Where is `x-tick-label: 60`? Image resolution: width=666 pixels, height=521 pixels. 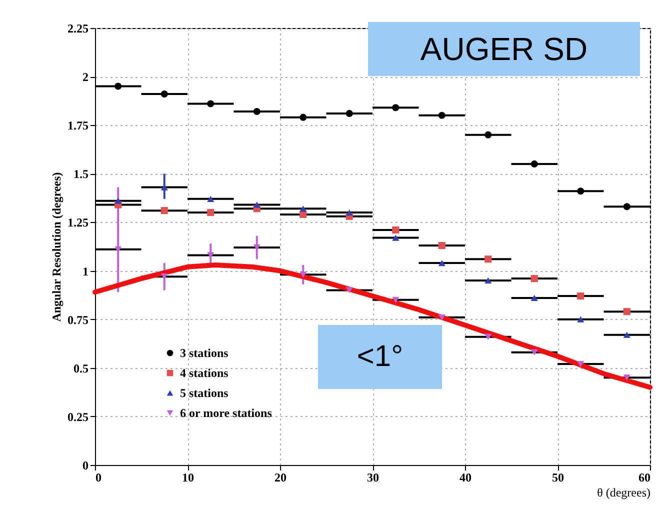 x-tick-label: 60 is located at coordinates (644, 477).